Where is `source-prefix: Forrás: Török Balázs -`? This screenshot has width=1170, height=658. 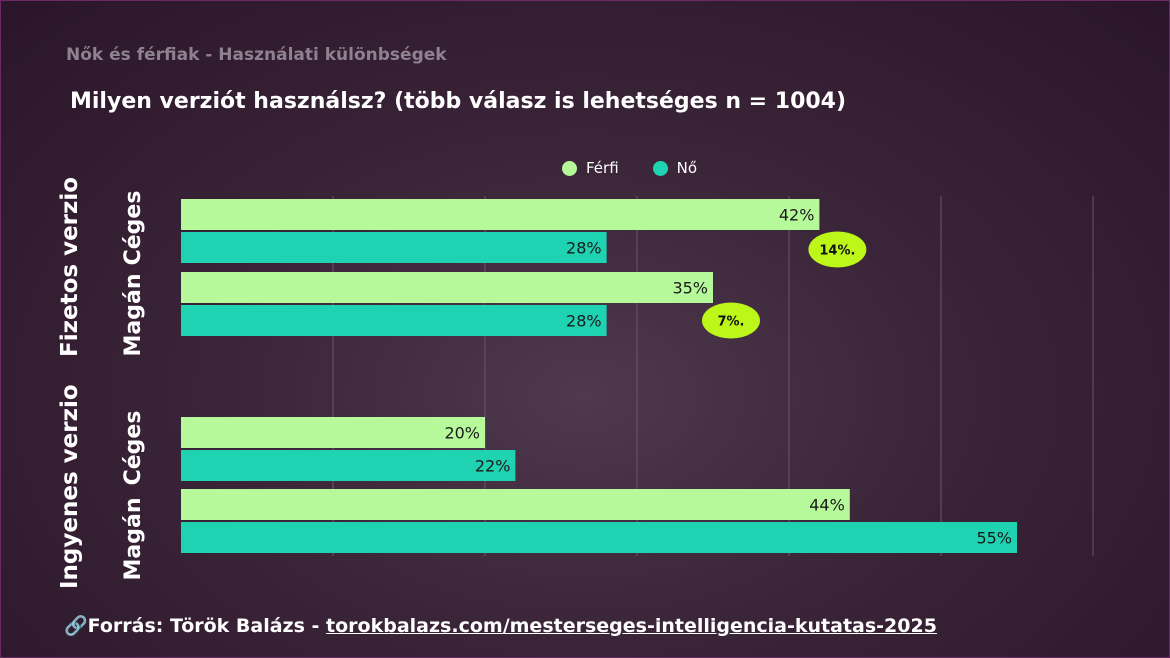
source-prefix: Forrás: Török Balázs - is located at coordinates (207, 626).